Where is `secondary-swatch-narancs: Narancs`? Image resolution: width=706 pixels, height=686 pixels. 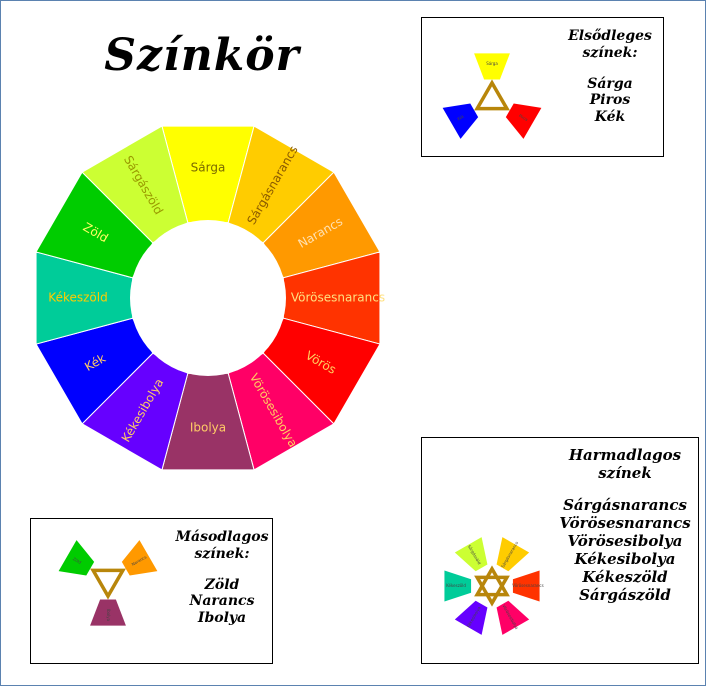
secondary-swatch-narancs: Narancs is located at coordinates (139, 558).